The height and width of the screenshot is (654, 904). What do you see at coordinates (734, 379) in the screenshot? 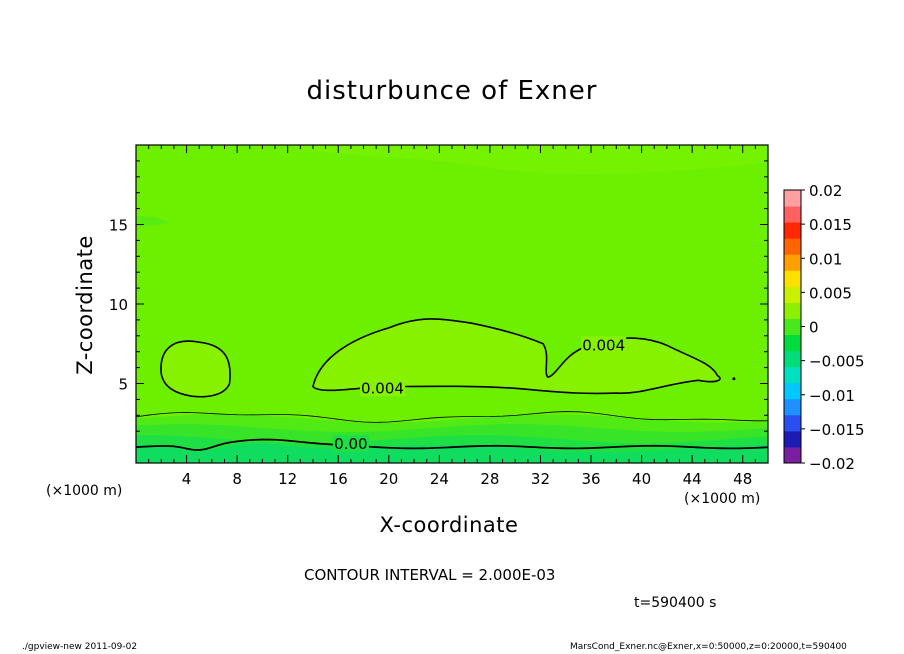
I see `contour-dot` at bounding box center [734, 379].